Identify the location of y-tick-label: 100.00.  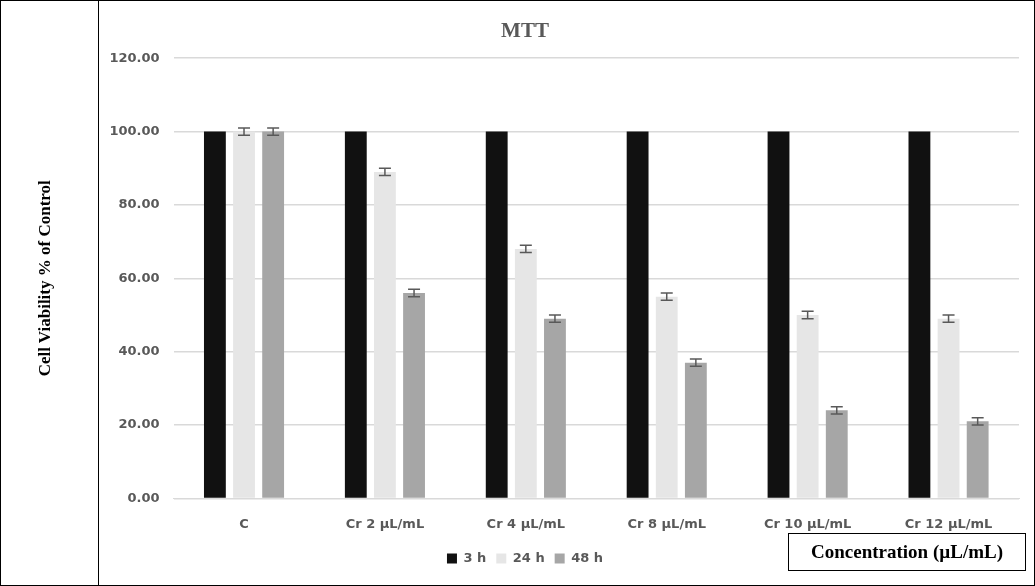
(134, 130).